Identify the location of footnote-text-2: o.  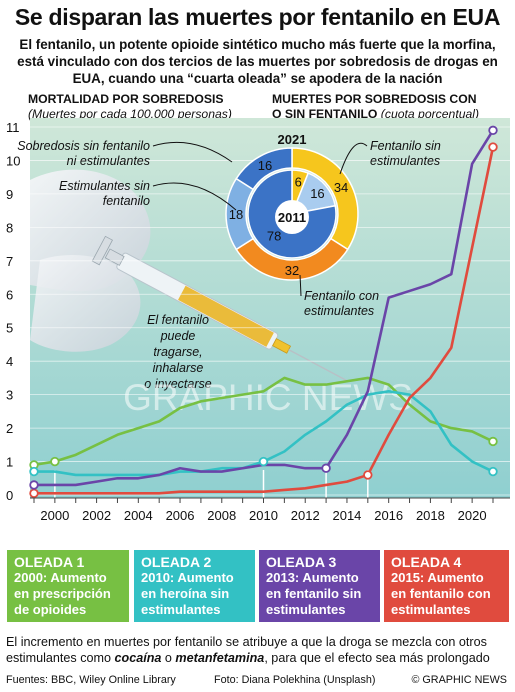
(168, 658).